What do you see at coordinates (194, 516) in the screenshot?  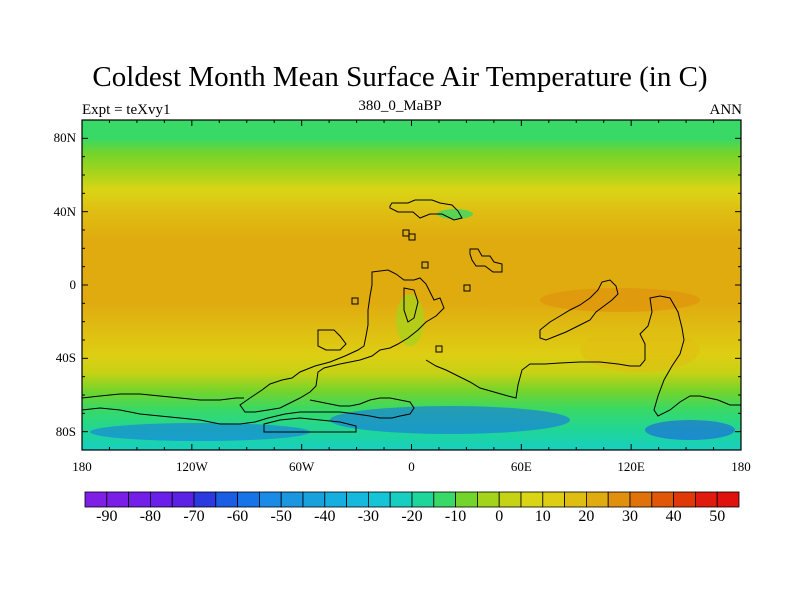 I see `colorbar-tick-label: -70` at bounding box center [194, 516].